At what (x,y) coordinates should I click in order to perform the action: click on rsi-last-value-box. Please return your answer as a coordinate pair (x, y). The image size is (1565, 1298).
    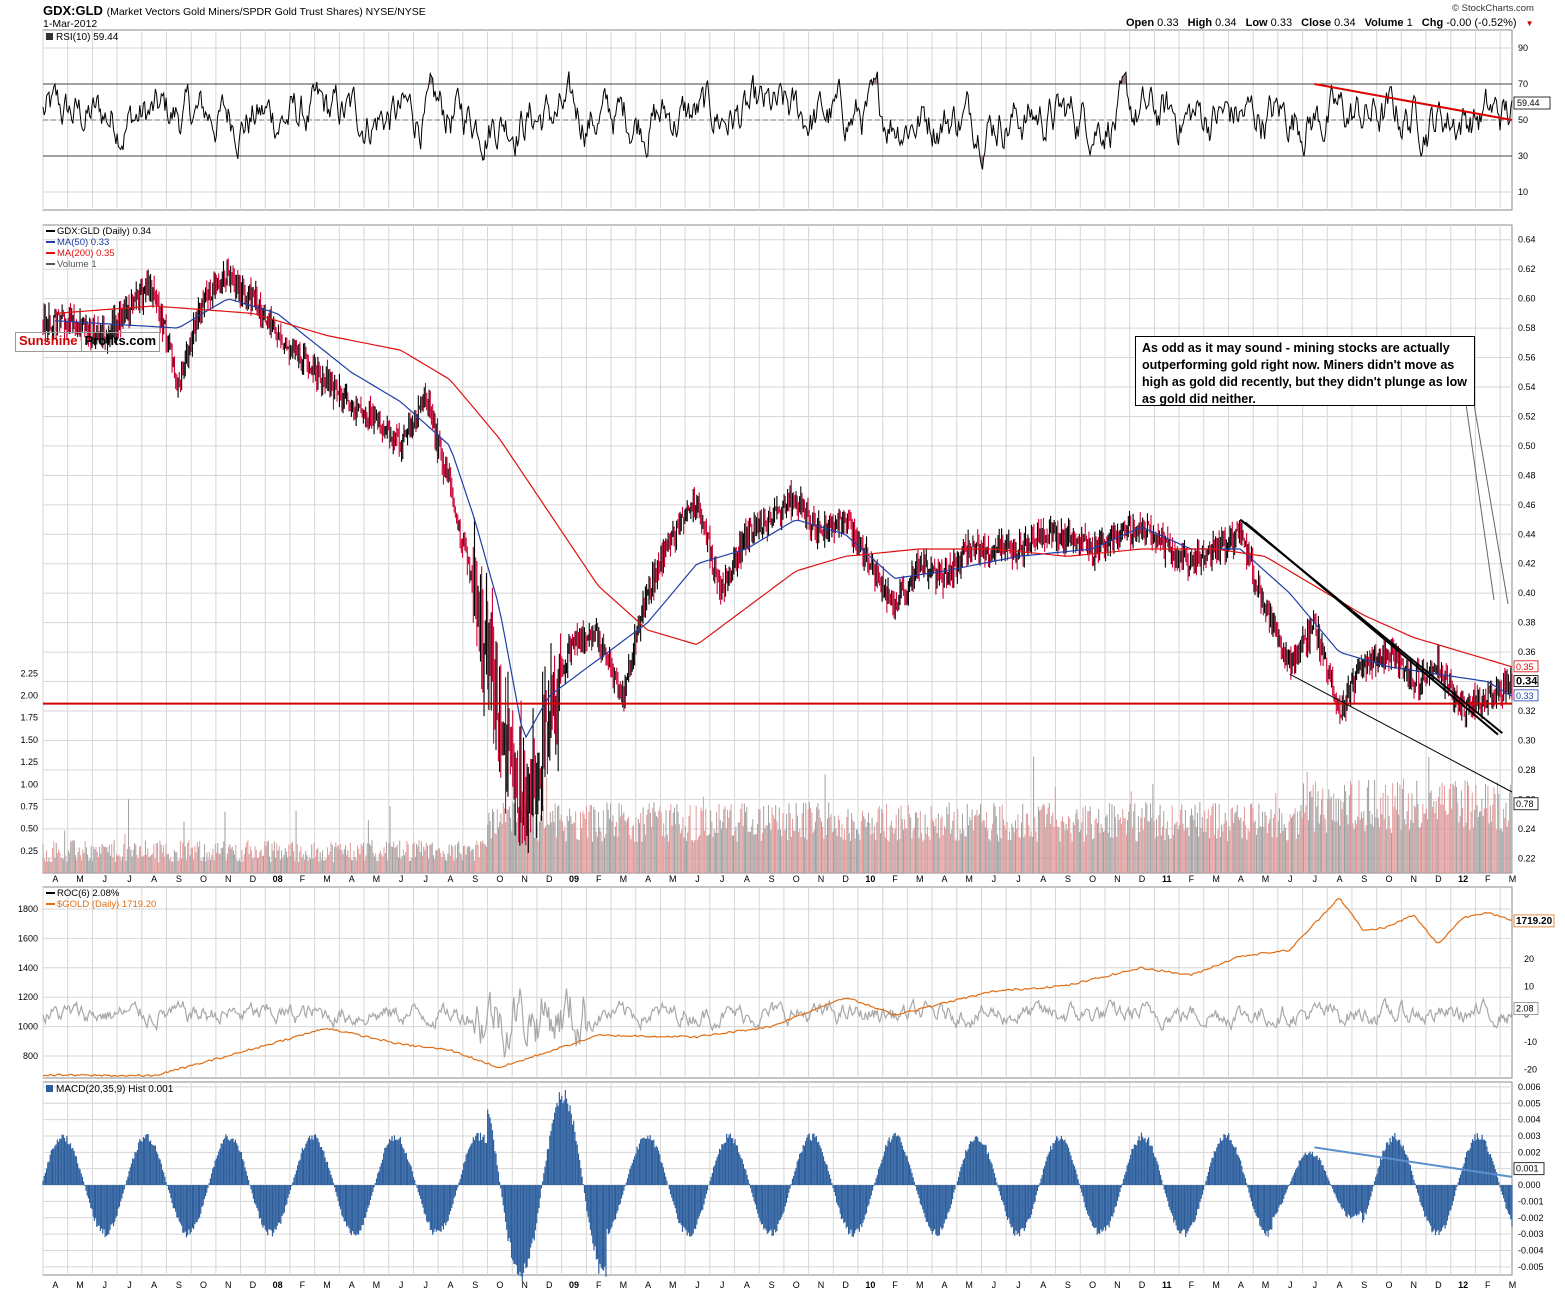
    Looking at the image, I should click on (1532, 103).